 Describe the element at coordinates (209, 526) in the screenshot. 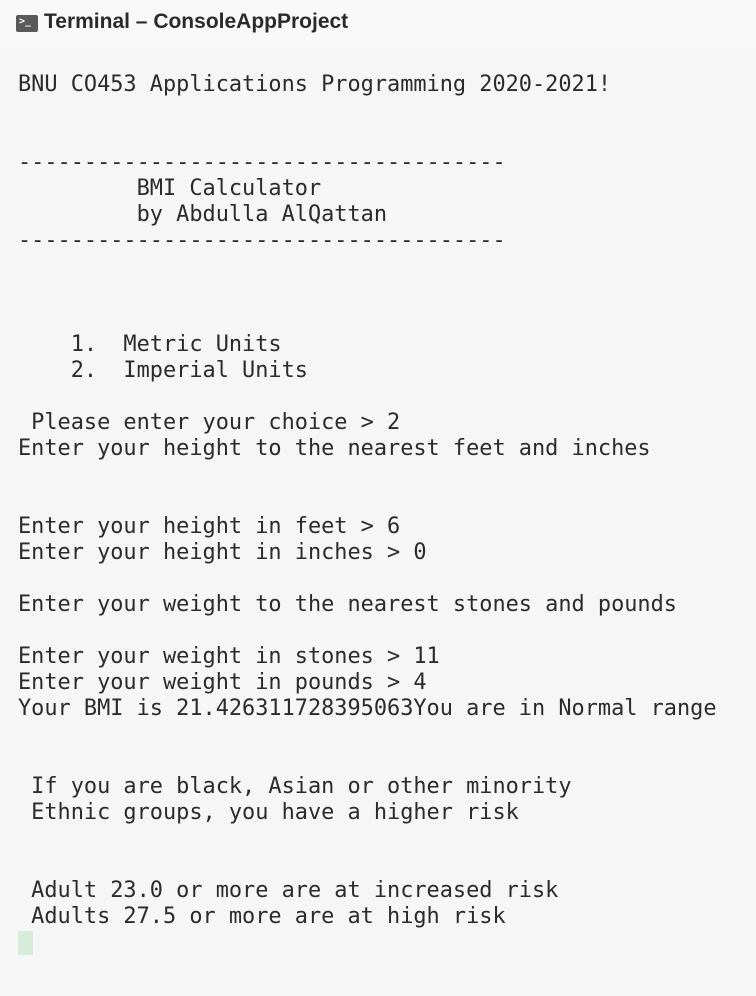

I see `output-line: Enter your height in feet > 6` at that location.